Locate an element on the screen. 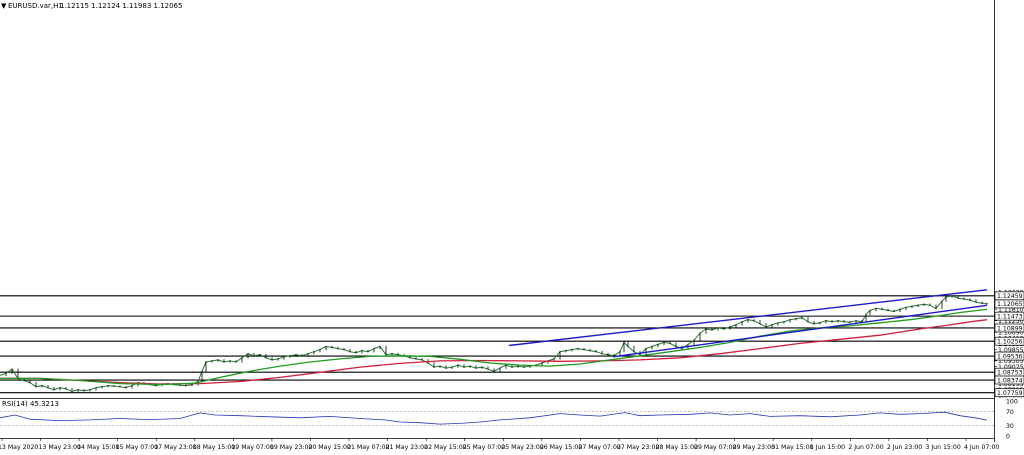 This screenshot has height=455, width=1024. rsi-label: RSI(14) 45.3213 is located at coordinates (30, 404).